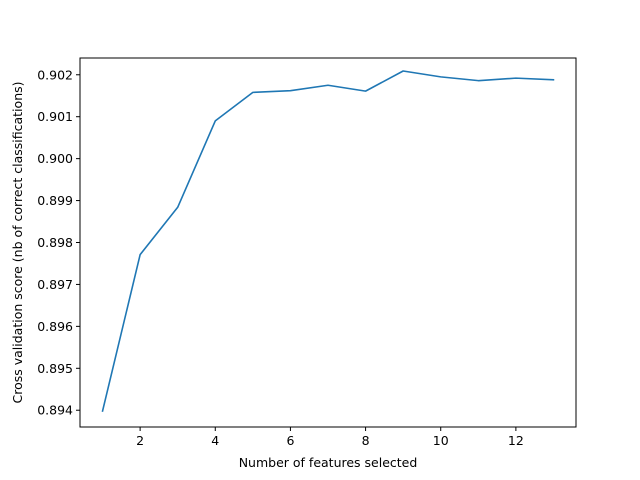 The height and width of the screenshot is (480, 640). Describe the element at coordinates (328, 462) in the screenshot. I see `x-axis-label: Number of features selected` at that location.